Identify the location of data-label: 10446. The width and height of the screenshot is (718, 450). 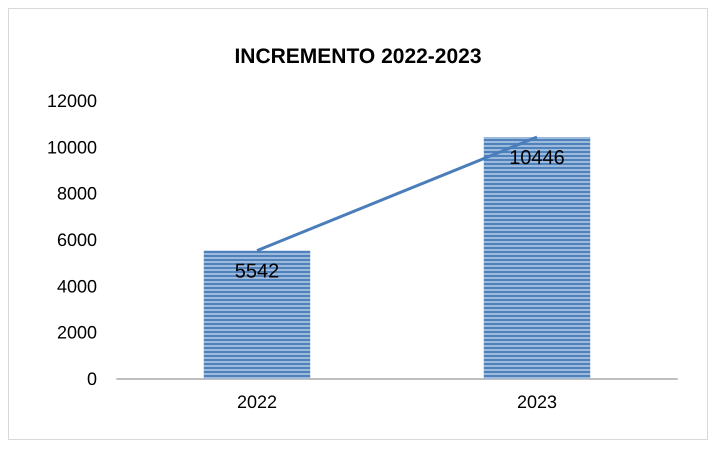
(537, 158).